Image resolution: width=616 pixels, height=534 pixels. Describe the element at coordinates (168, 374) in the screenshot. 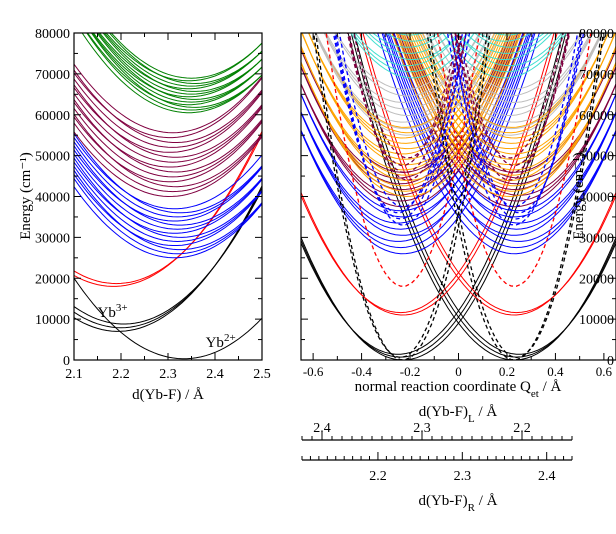

I see `left-xtick-label-2: 2.3` at that location.